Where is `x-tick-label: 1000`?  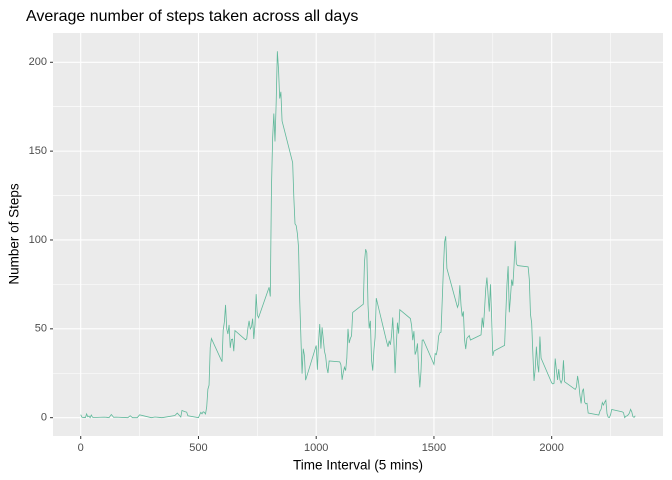 x-tick-label: 1000 is located at coordinates (316, 448).